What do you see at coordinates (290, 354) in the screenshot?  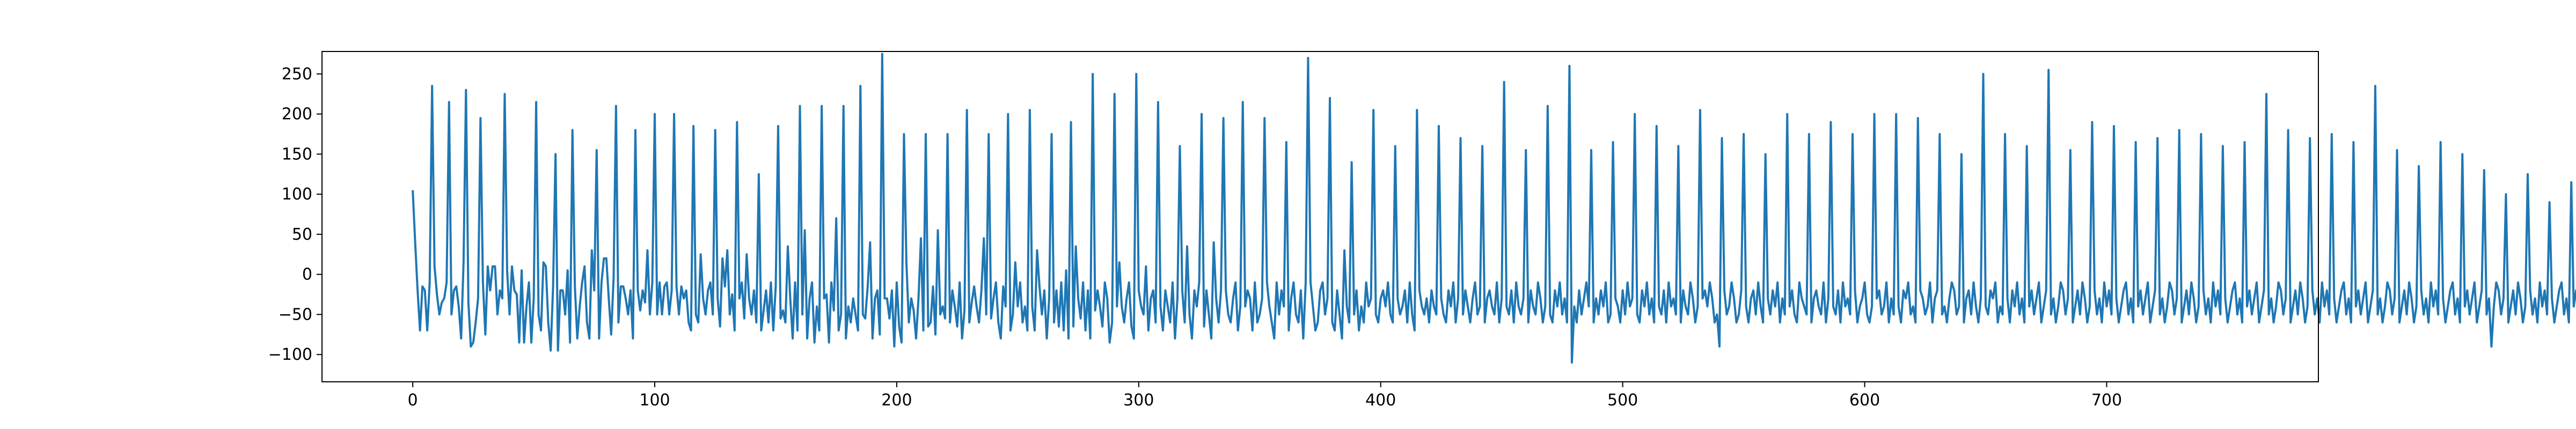 I see `y-tick-label: −100` at bounding box center [290, 354].